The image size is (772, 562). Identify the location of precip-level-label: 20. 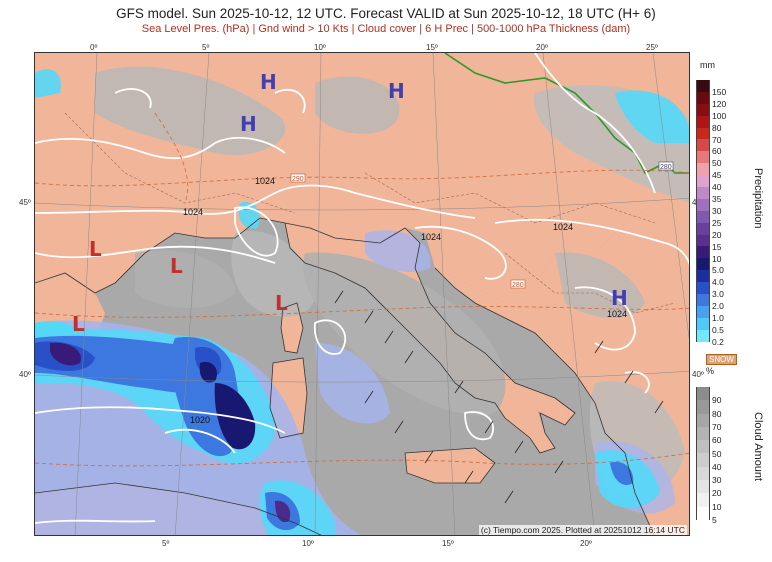
(717, 234).